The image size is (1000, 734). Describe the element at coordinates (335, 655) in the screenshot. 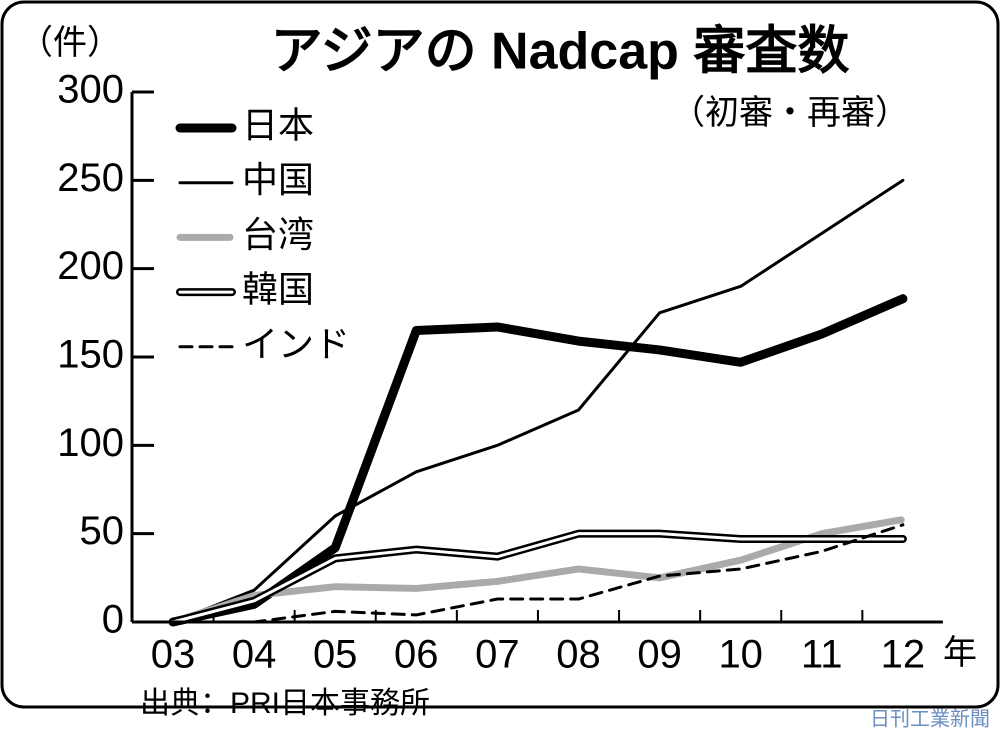

I see `x-tick-label: 05` at that location.